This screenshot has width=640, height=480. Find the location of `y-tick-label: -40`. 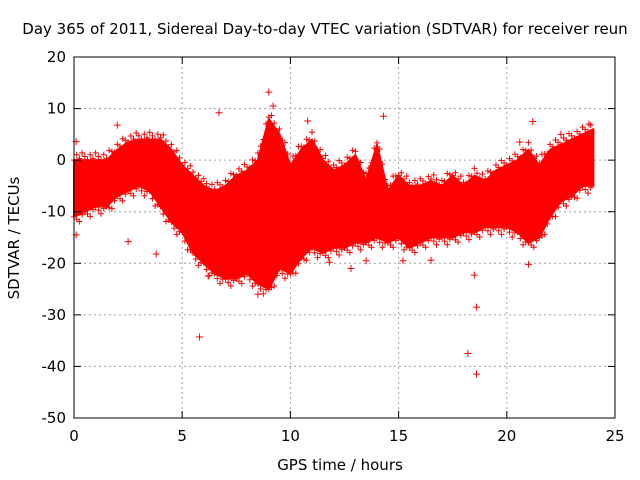

y-tick-label: -40 is located at coordinates (54, 366).